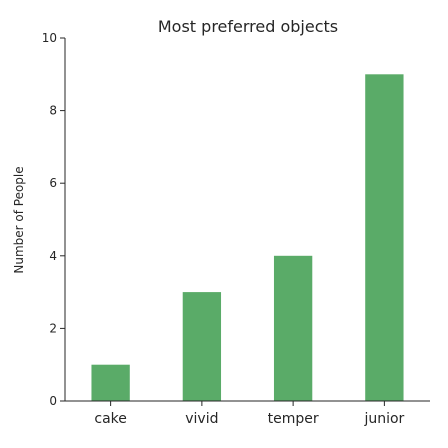 This screenshot has height=448, width=448. I want to click on x-tick-label: junior, so click(383, 419).